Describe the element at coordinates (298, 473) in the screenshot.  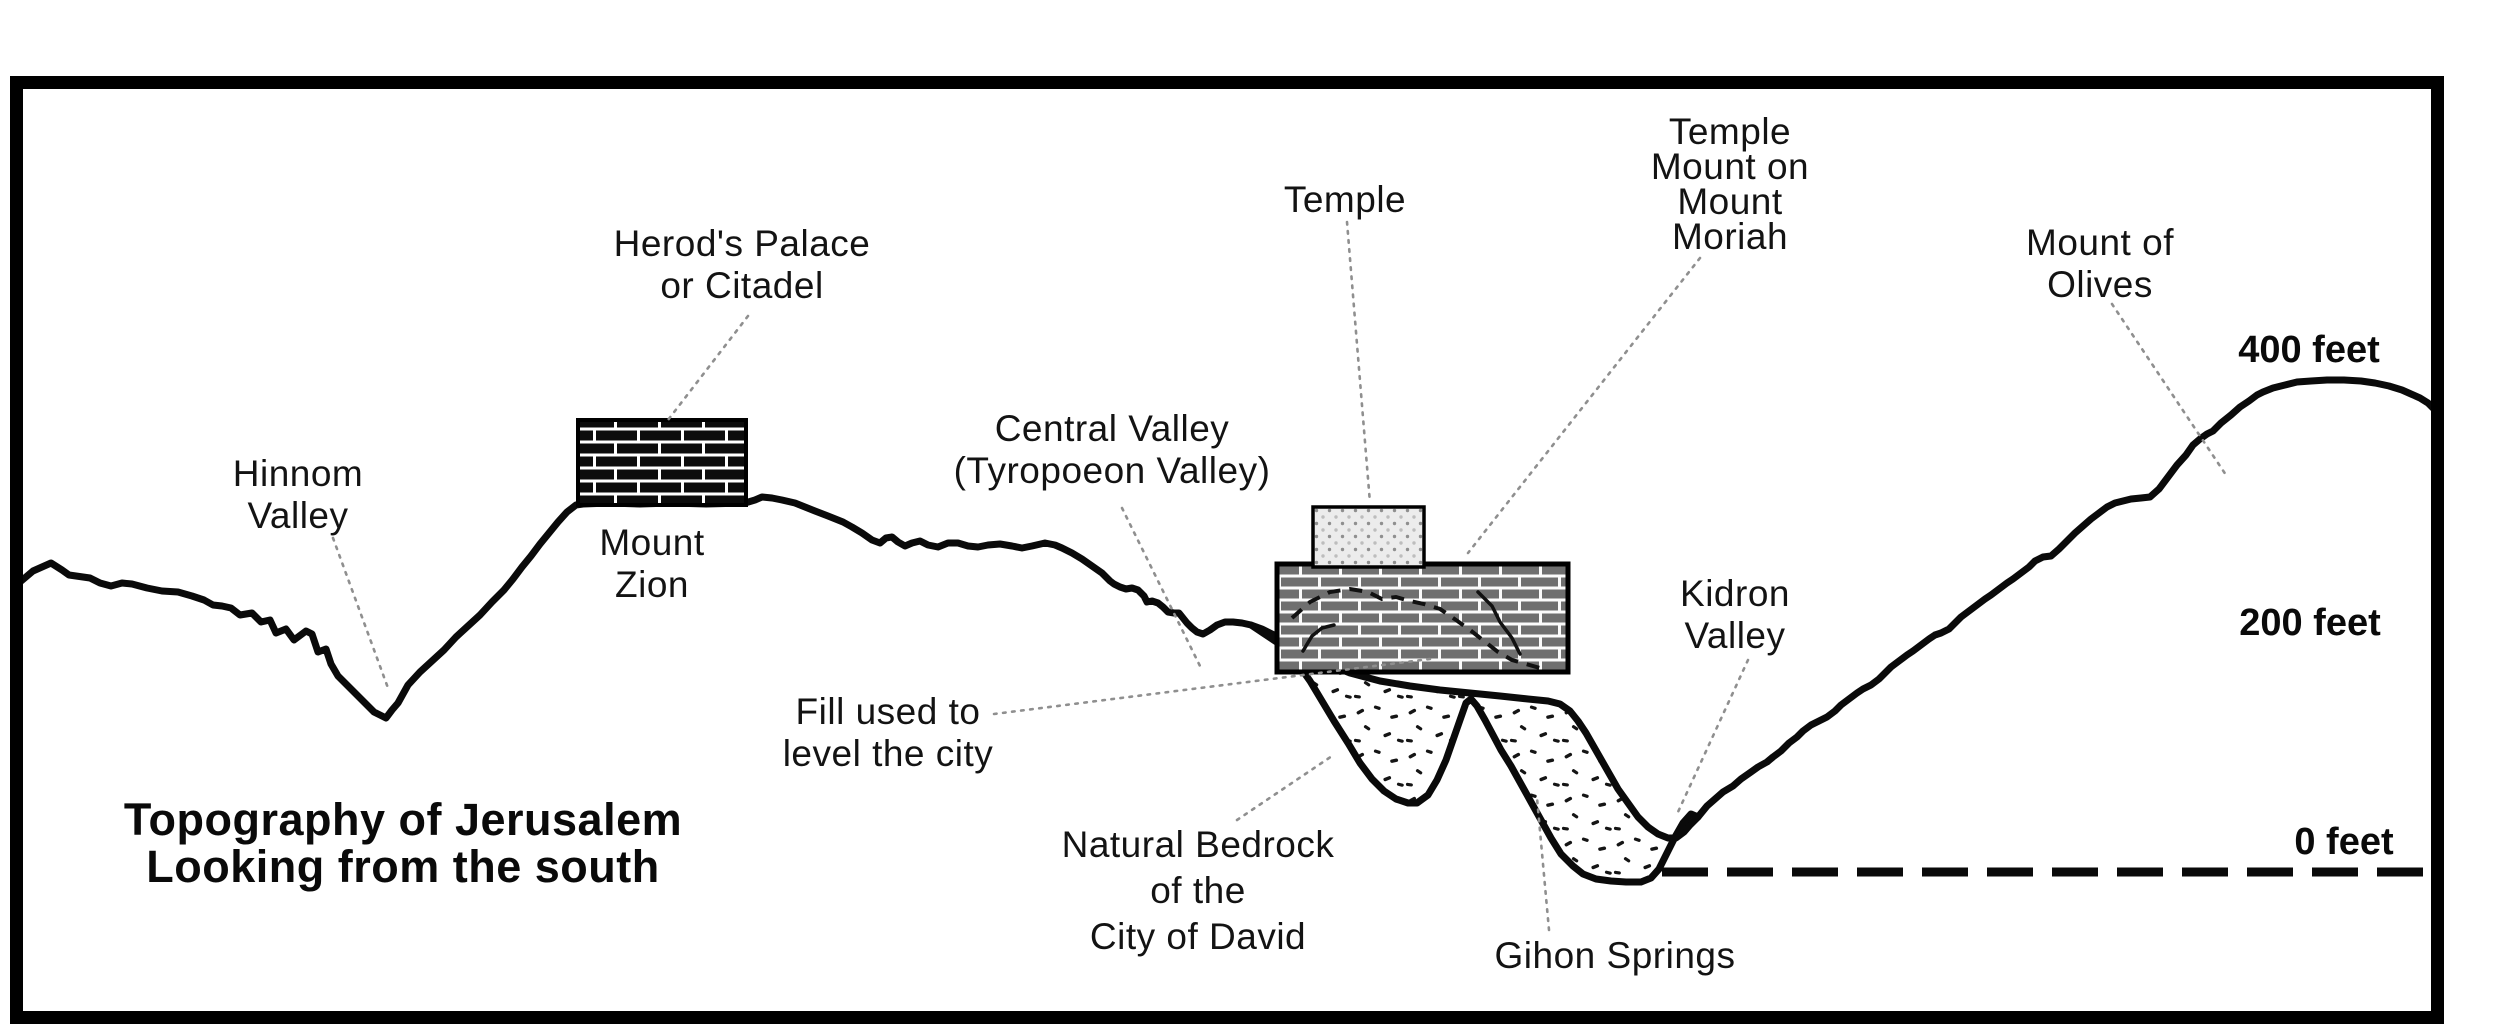
I see `label-line: Hinnom` at that location.